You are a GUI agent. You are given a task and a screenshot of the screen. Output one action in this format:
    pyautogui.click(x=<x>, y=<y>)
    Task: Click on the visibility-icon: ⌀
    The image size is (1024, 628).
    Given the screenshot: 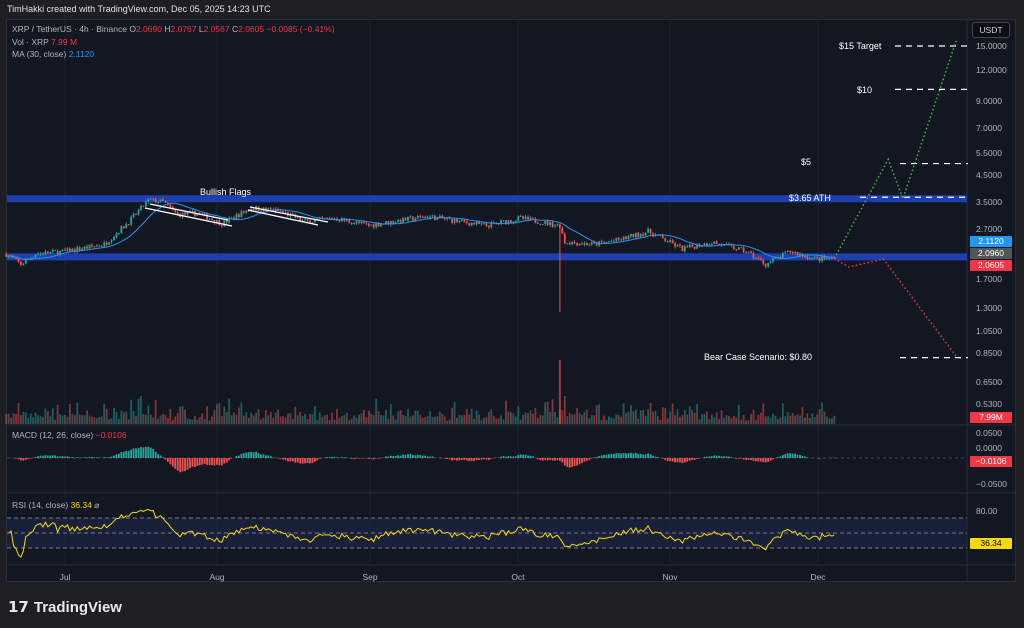 What is the action you would take?
    pyautogui.click(x=97, y=505)
    